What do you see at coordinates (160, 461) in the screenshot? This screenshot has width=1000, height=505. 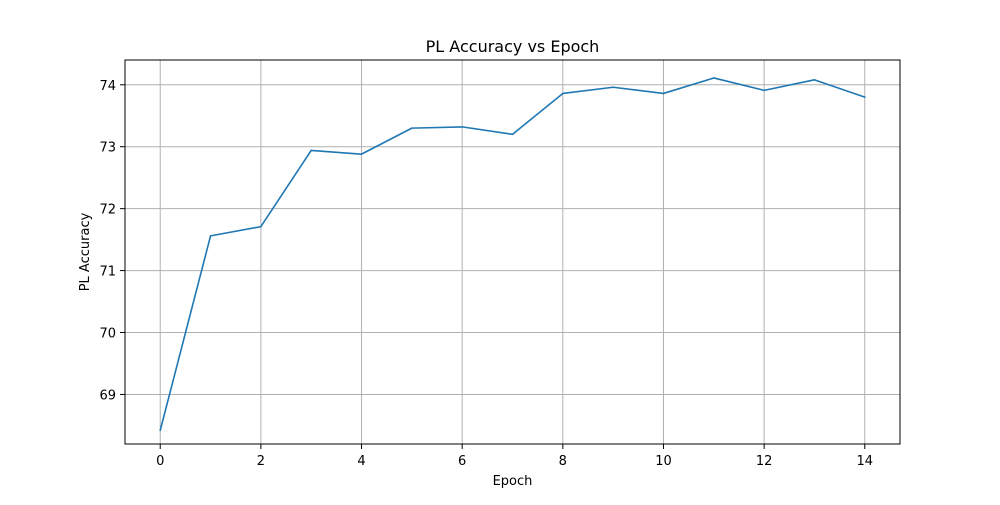 I see `x-tick-label: 0` at bounding box center [160, 461].